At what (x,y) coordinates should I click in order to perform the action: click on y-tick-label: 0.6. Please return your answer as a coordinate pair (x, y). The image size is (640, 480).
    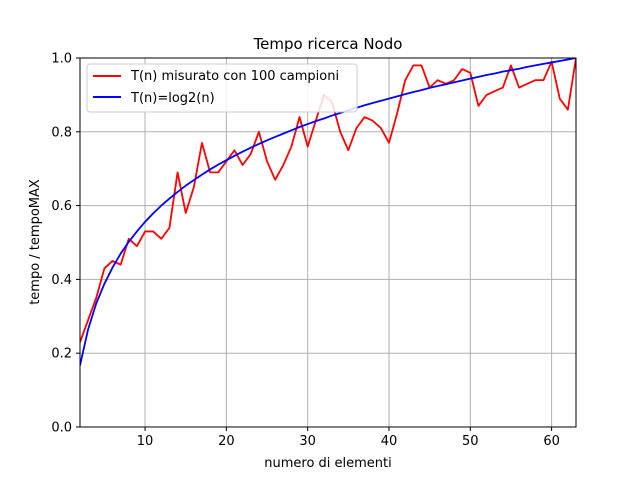
    Looking at the image, I should click on (61, 206).